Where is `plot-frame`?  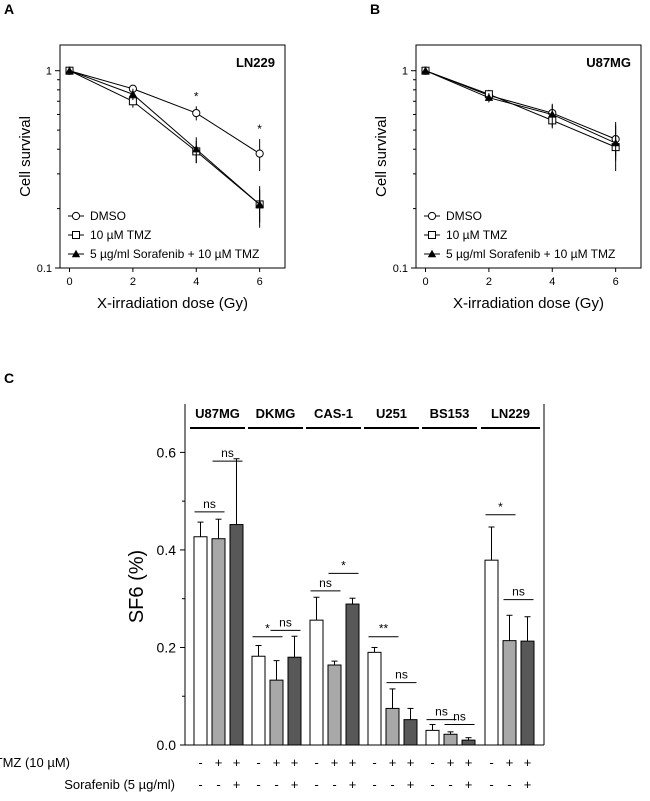
plot-frame is located at coordinates (528, 156).